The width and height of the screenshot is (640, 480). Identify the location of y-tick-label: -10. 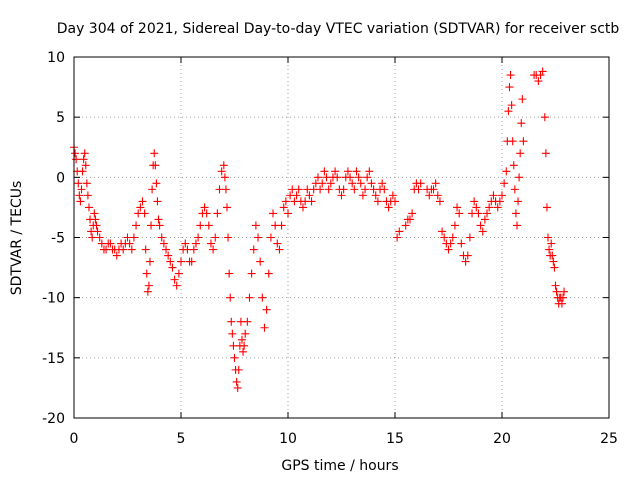
(53, 299).